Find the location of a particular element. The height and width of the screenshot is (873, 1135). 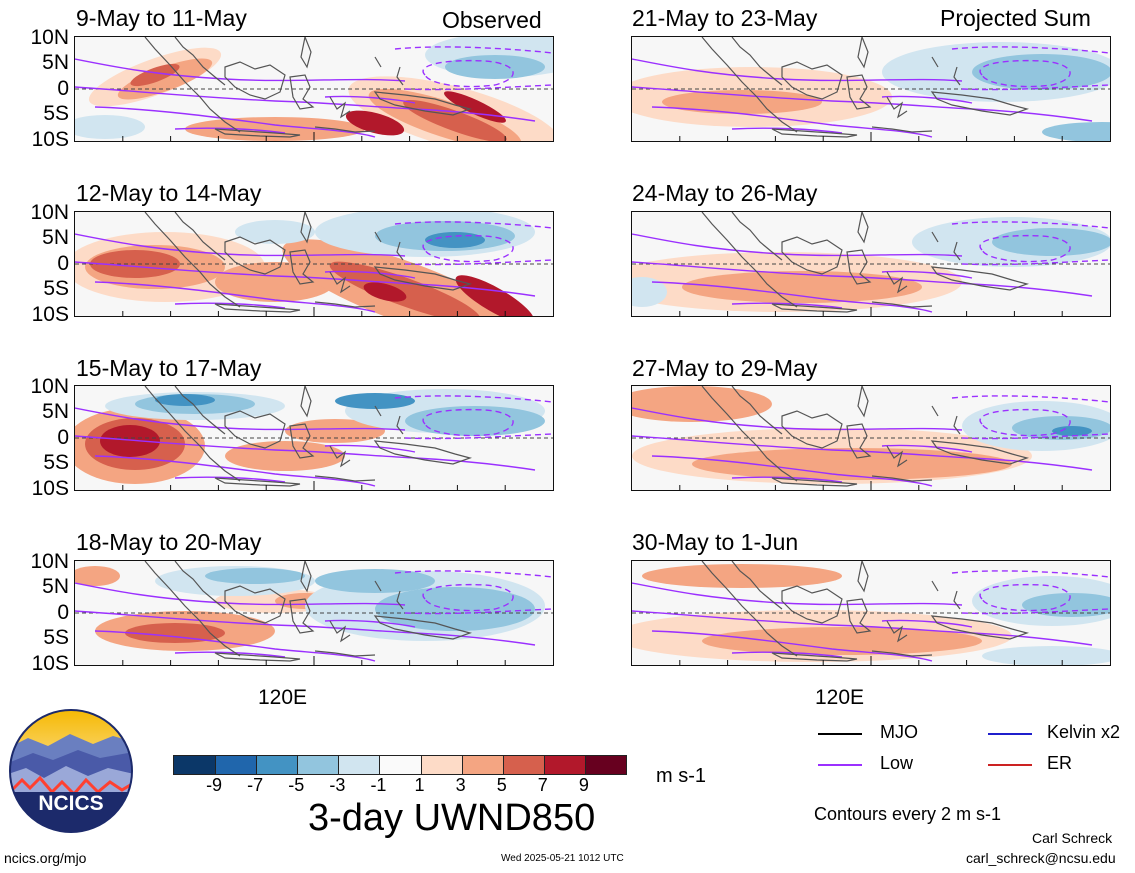

panel-title-left-3: 15-May to 17-May is located at coordinates (169, 368).